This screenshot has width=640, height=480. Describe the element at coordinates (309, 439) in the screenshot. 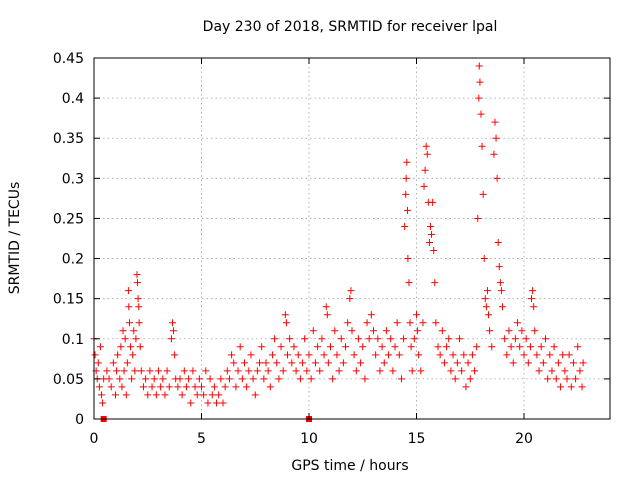

I see `x-tick-label: 10` at that location.